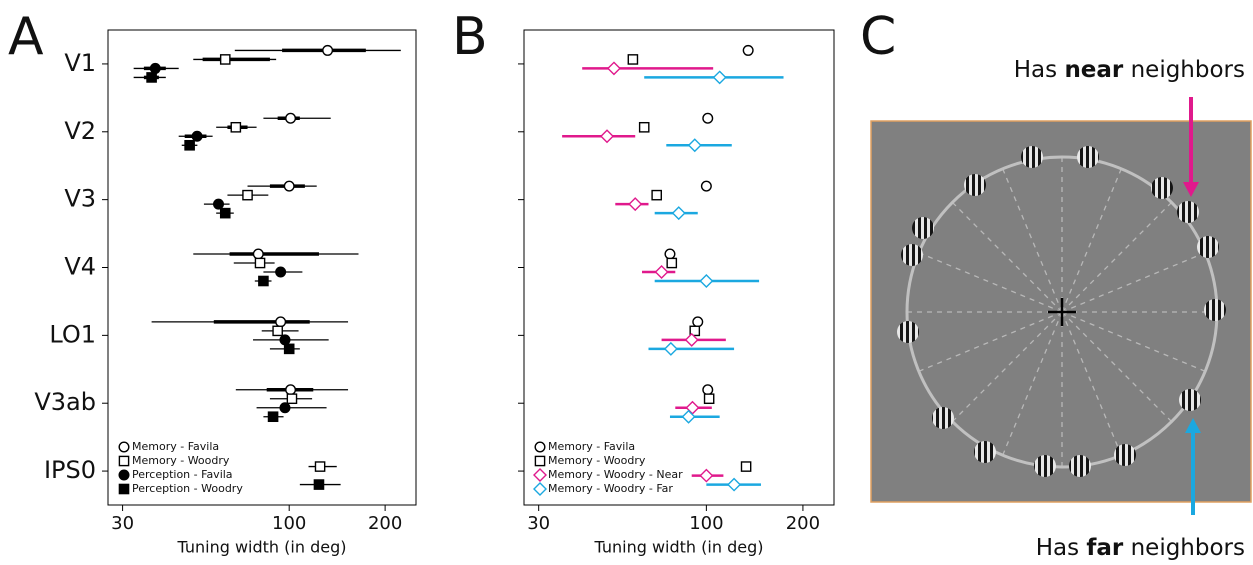 Image resolution: width=1253 pixels, height=565 pixels. Describe the element at coordinates (80, 131) in the screenshot. I see `y-tick-label: V2` at that location.